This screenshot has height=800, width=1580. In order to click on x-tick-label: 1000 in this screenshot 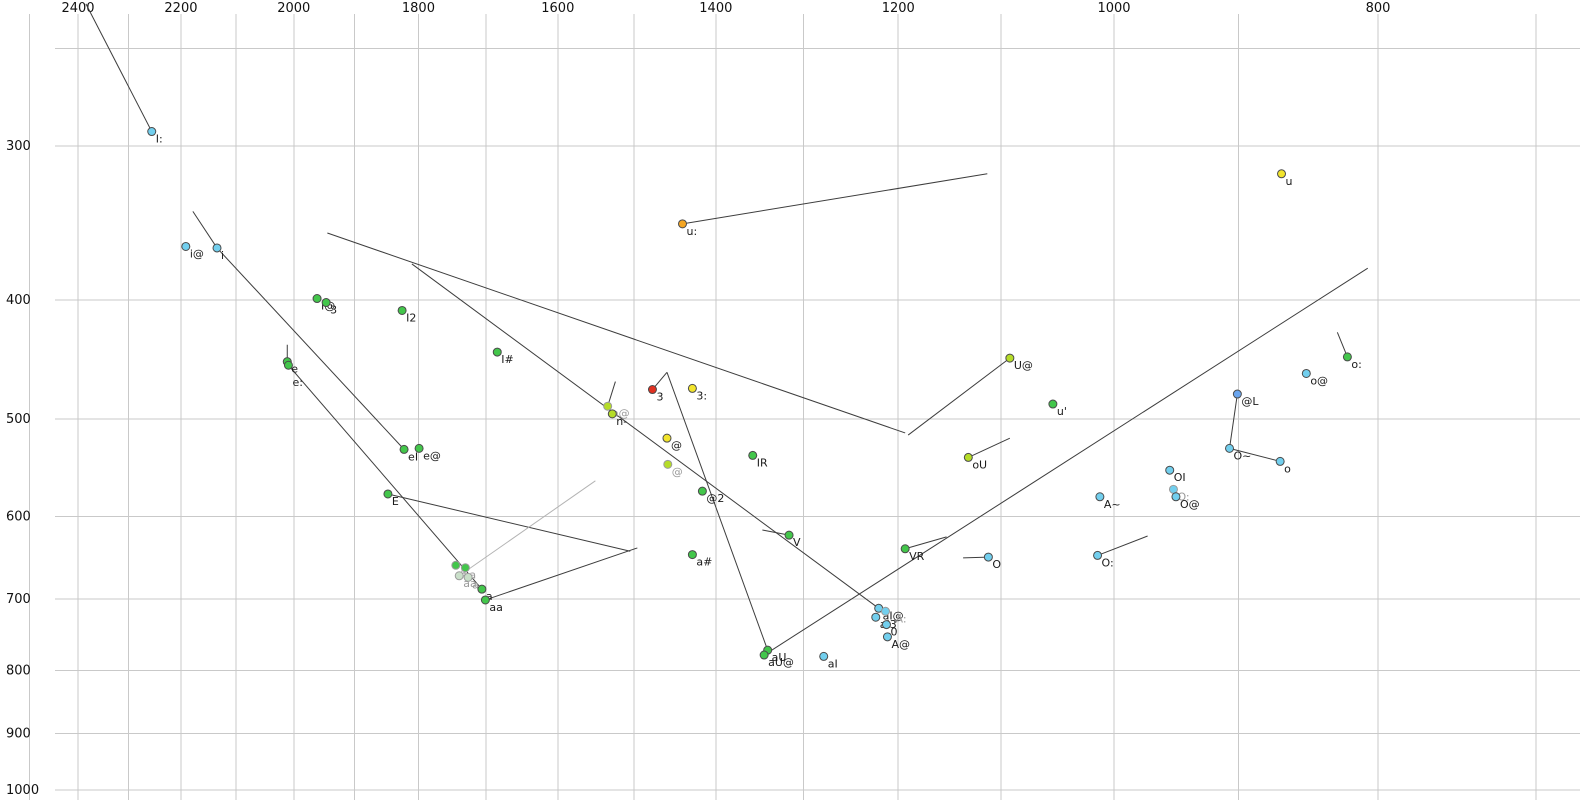, I will do `click(1113, 8)`.